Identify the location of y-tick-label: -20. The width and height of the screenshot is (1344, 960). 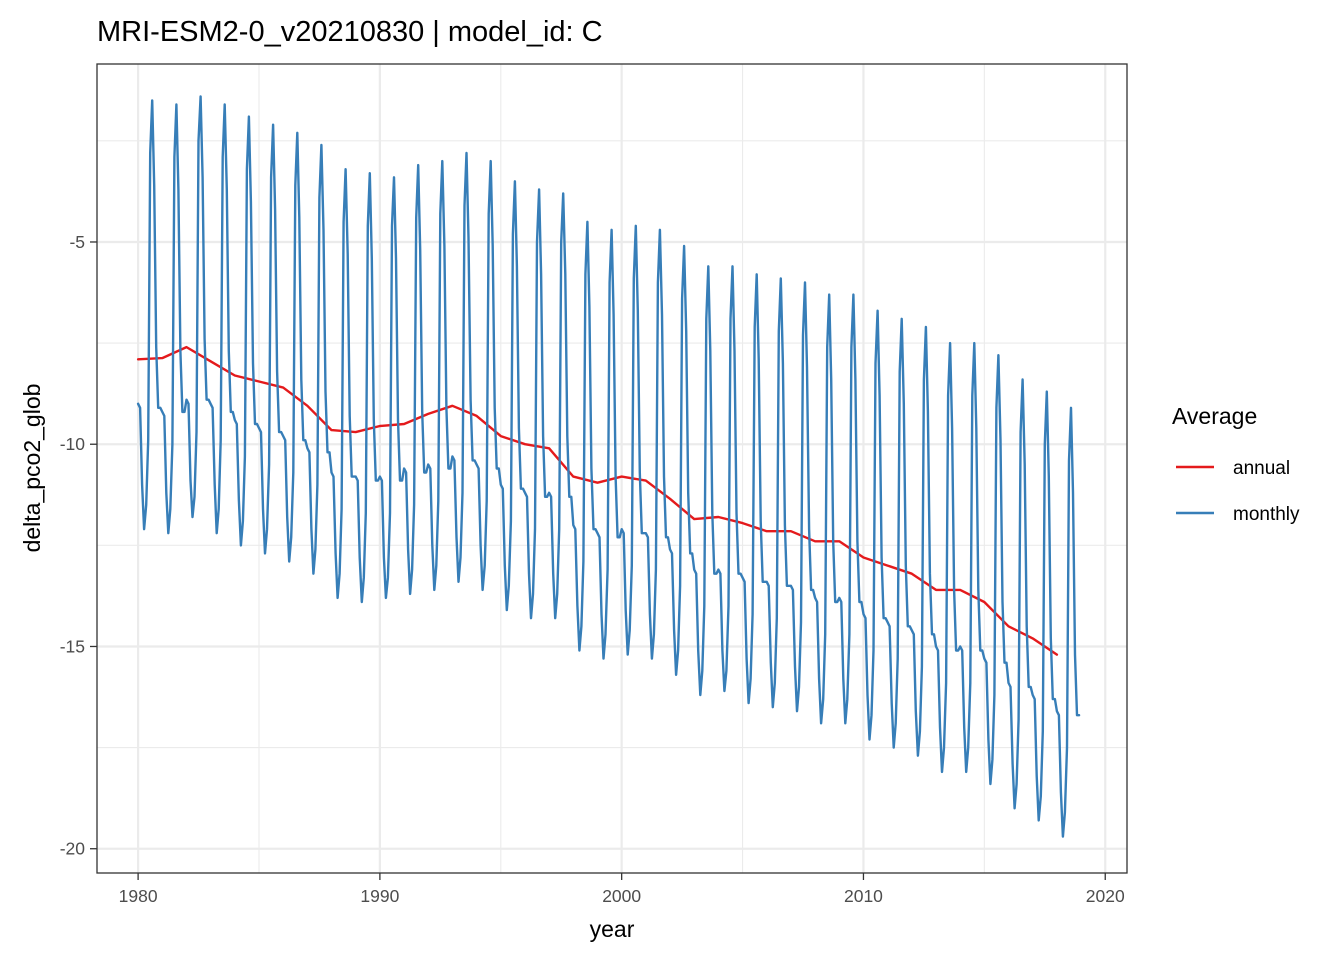
(73, 849).